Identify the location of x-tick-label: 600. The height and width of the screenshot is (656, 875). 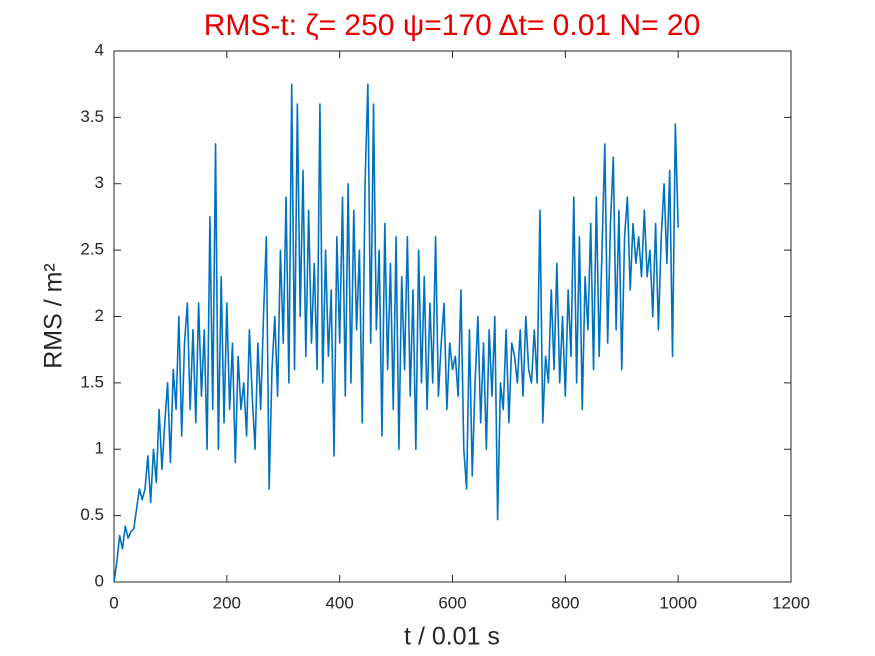
(452, 602).